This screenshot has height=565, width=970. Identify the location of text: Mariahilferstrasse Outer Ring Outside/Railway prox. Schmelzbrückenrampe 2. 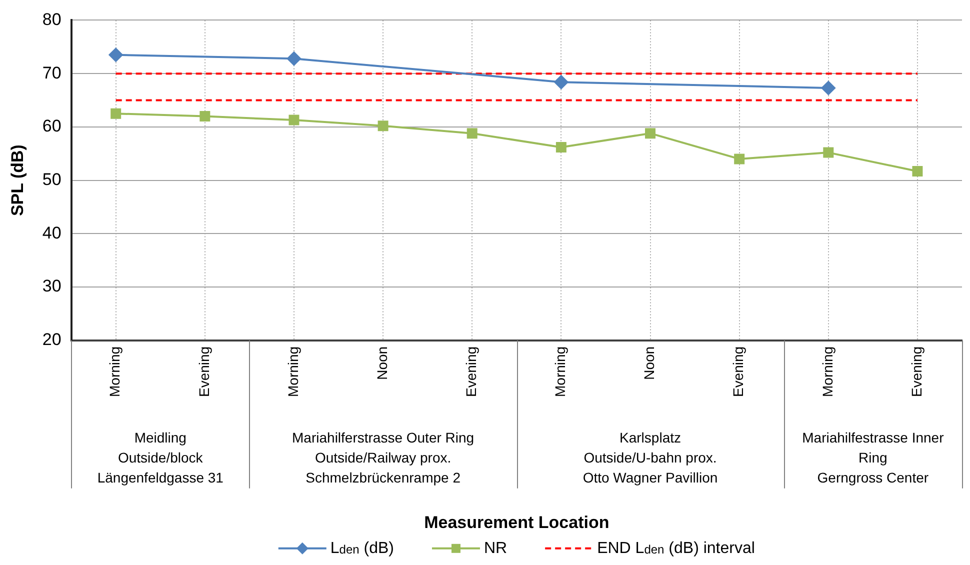
(383, 457).